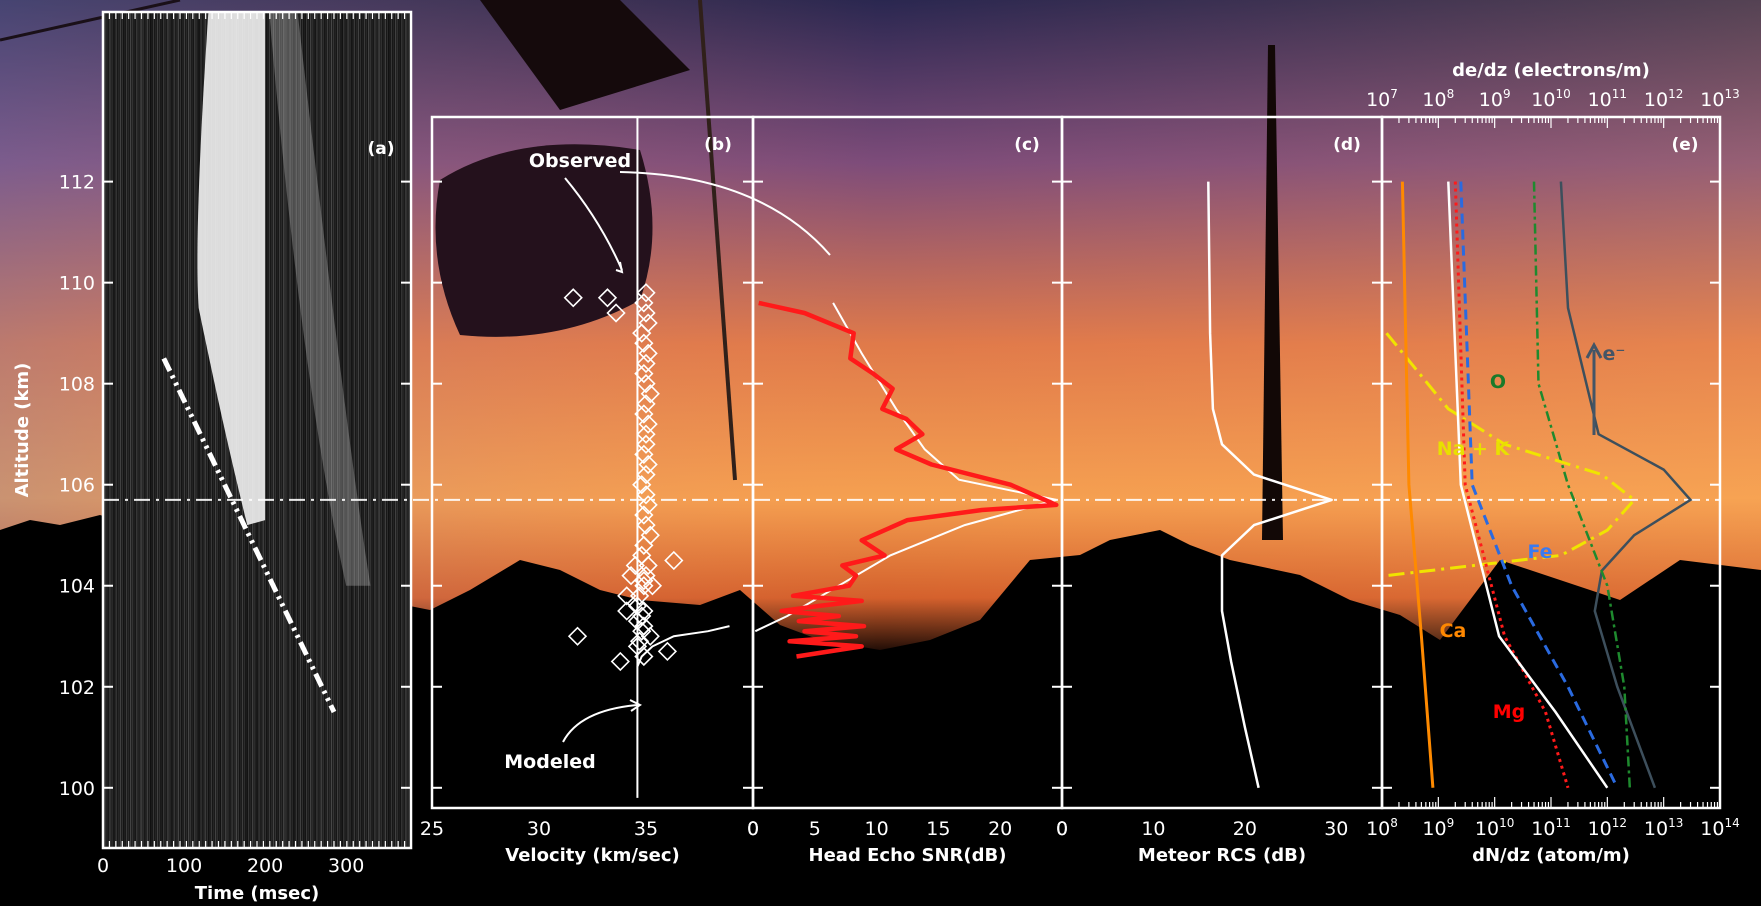 The width and height of the screenshot is (1761, 906). Describe the element at coordinates (1719, 99) in the screenshot. I see `panel-e-x2-tick-label: 1013` at that location.